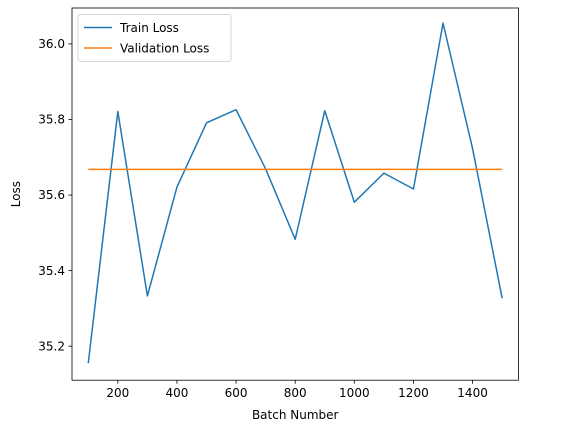  Describe the element at coordinates (16, 194) in the screenshot. I see `y-axis-label: Loss` at that location.